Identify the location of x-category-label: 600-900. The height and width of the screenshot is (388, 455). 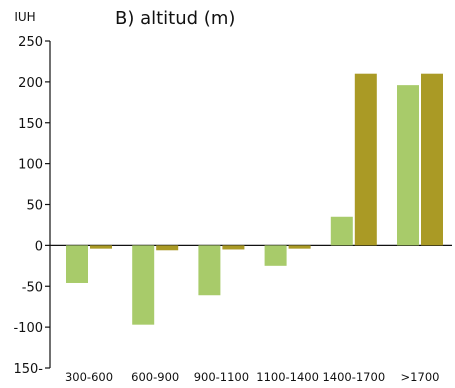
(155, 377).